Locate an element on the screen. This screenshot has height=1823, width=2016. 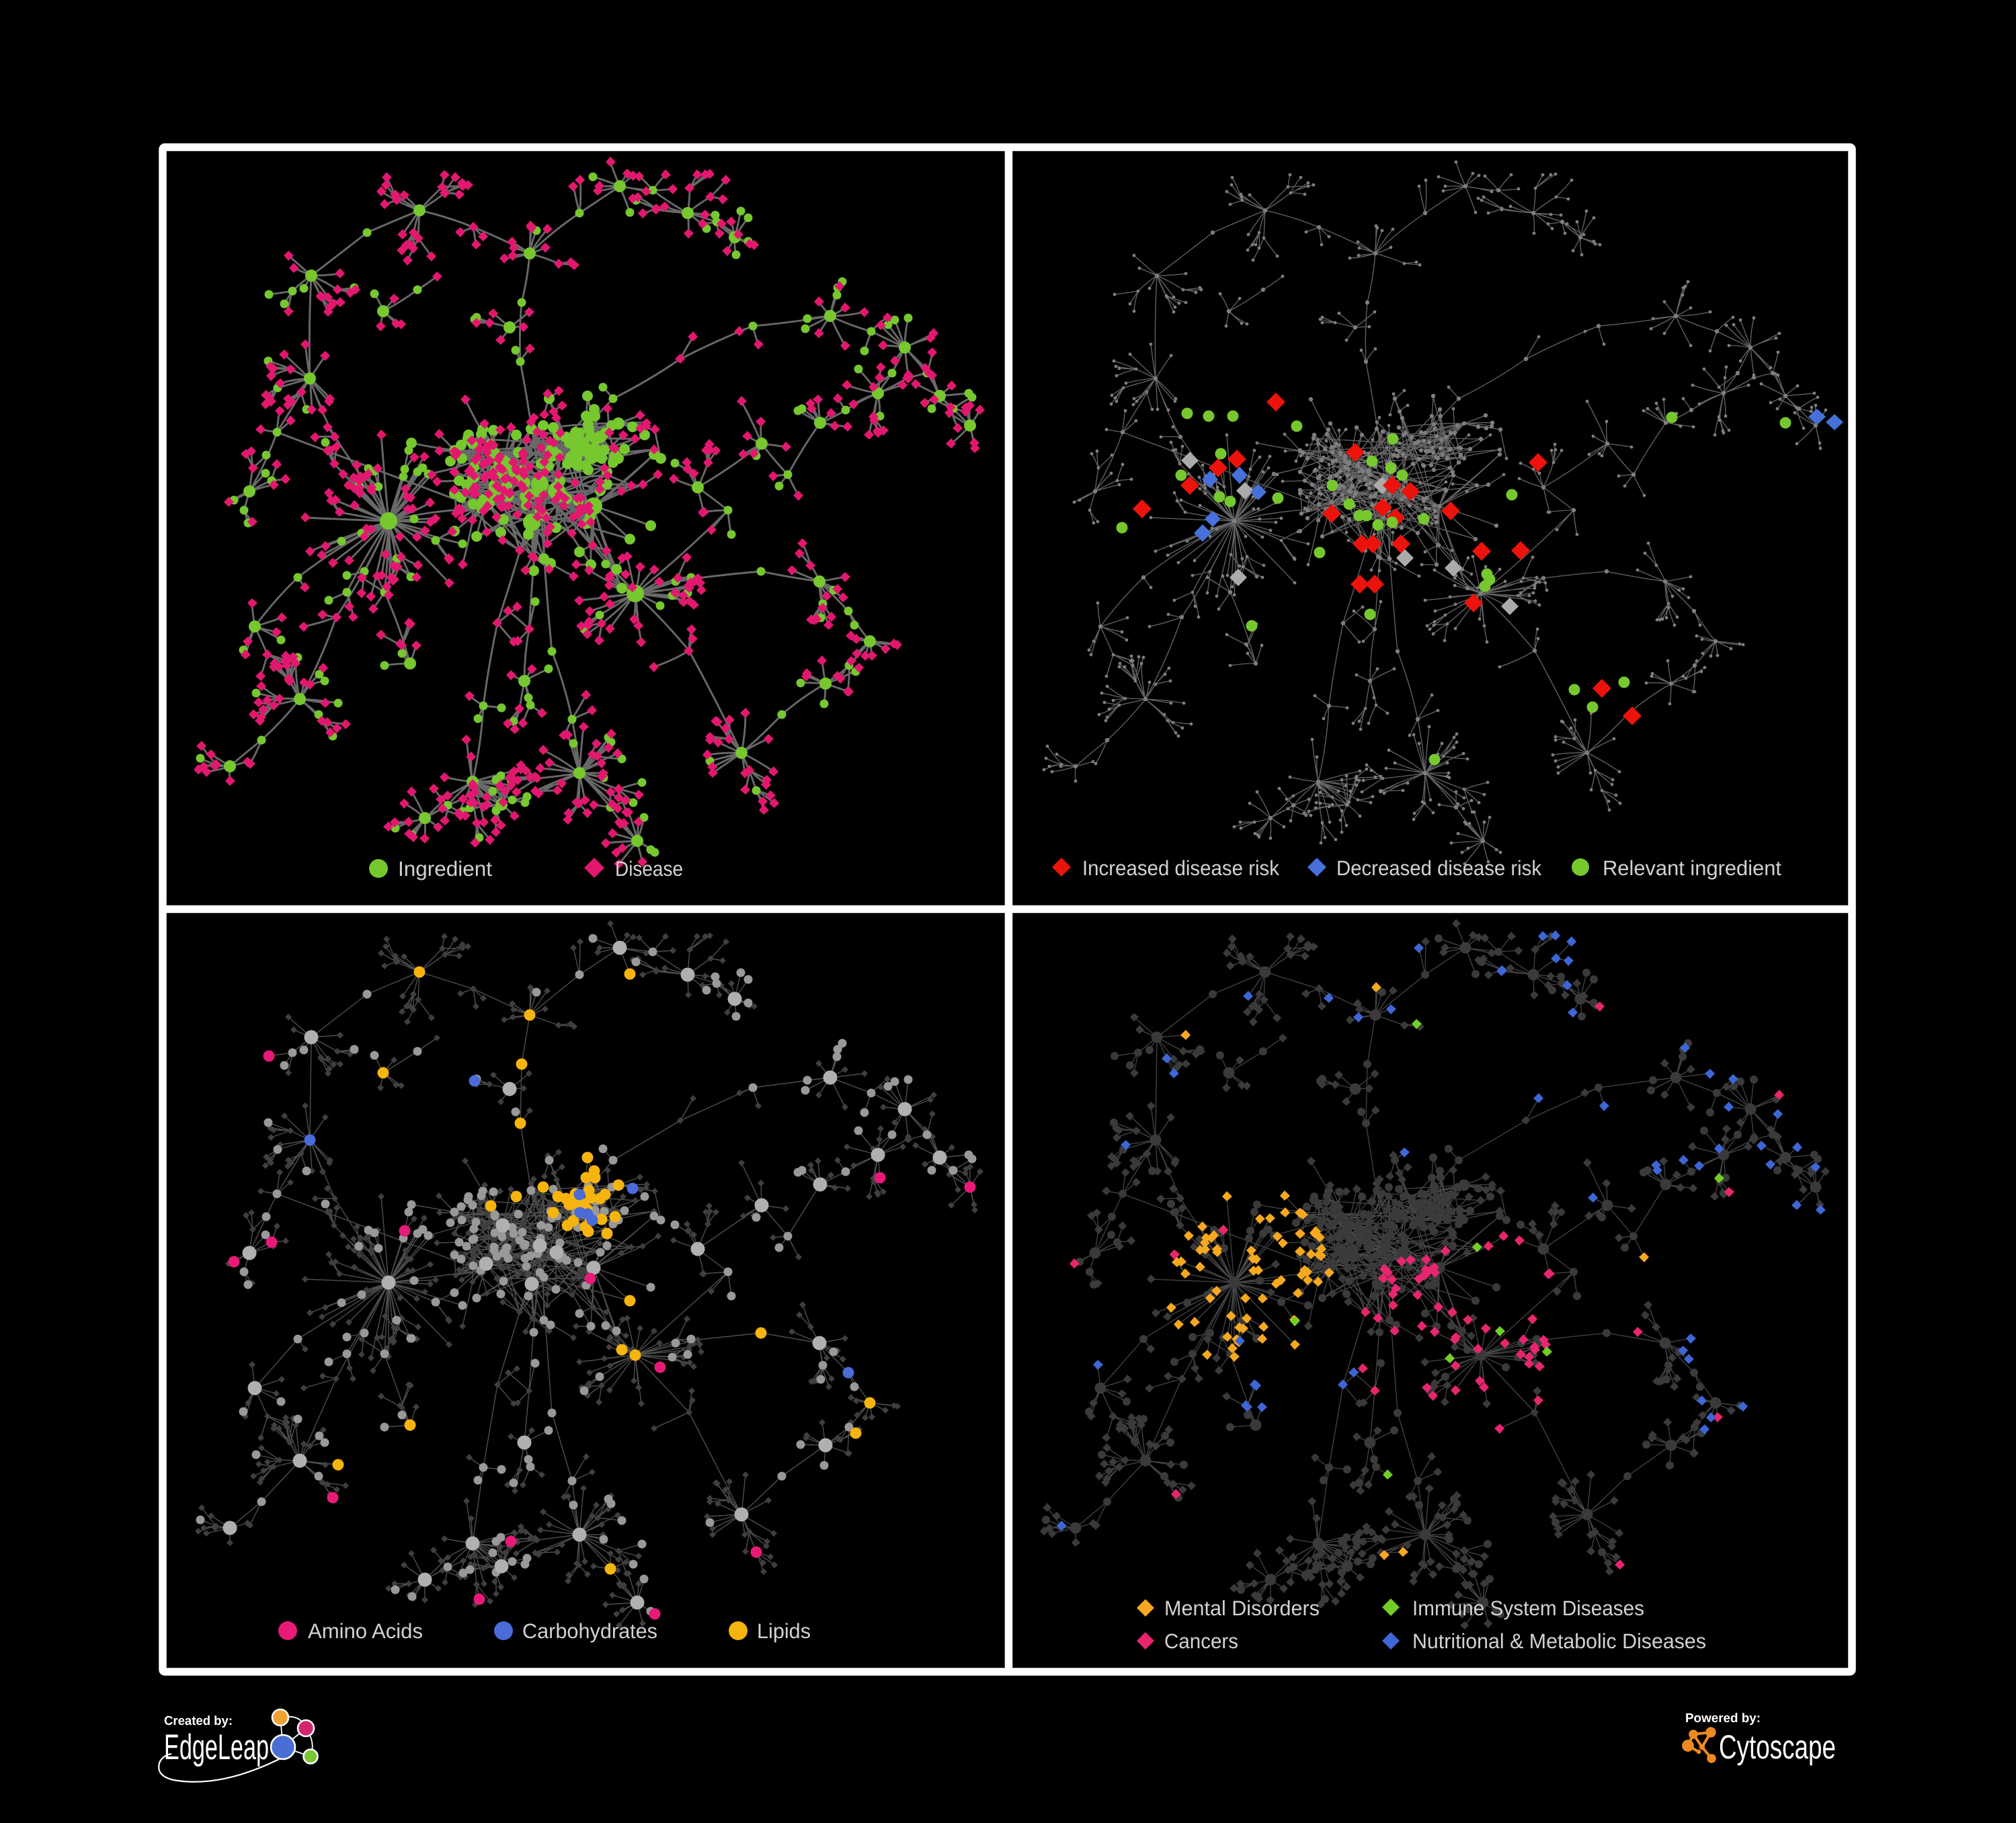
svg-text: Relevant ingredient is located at coordinates (1692, 868).